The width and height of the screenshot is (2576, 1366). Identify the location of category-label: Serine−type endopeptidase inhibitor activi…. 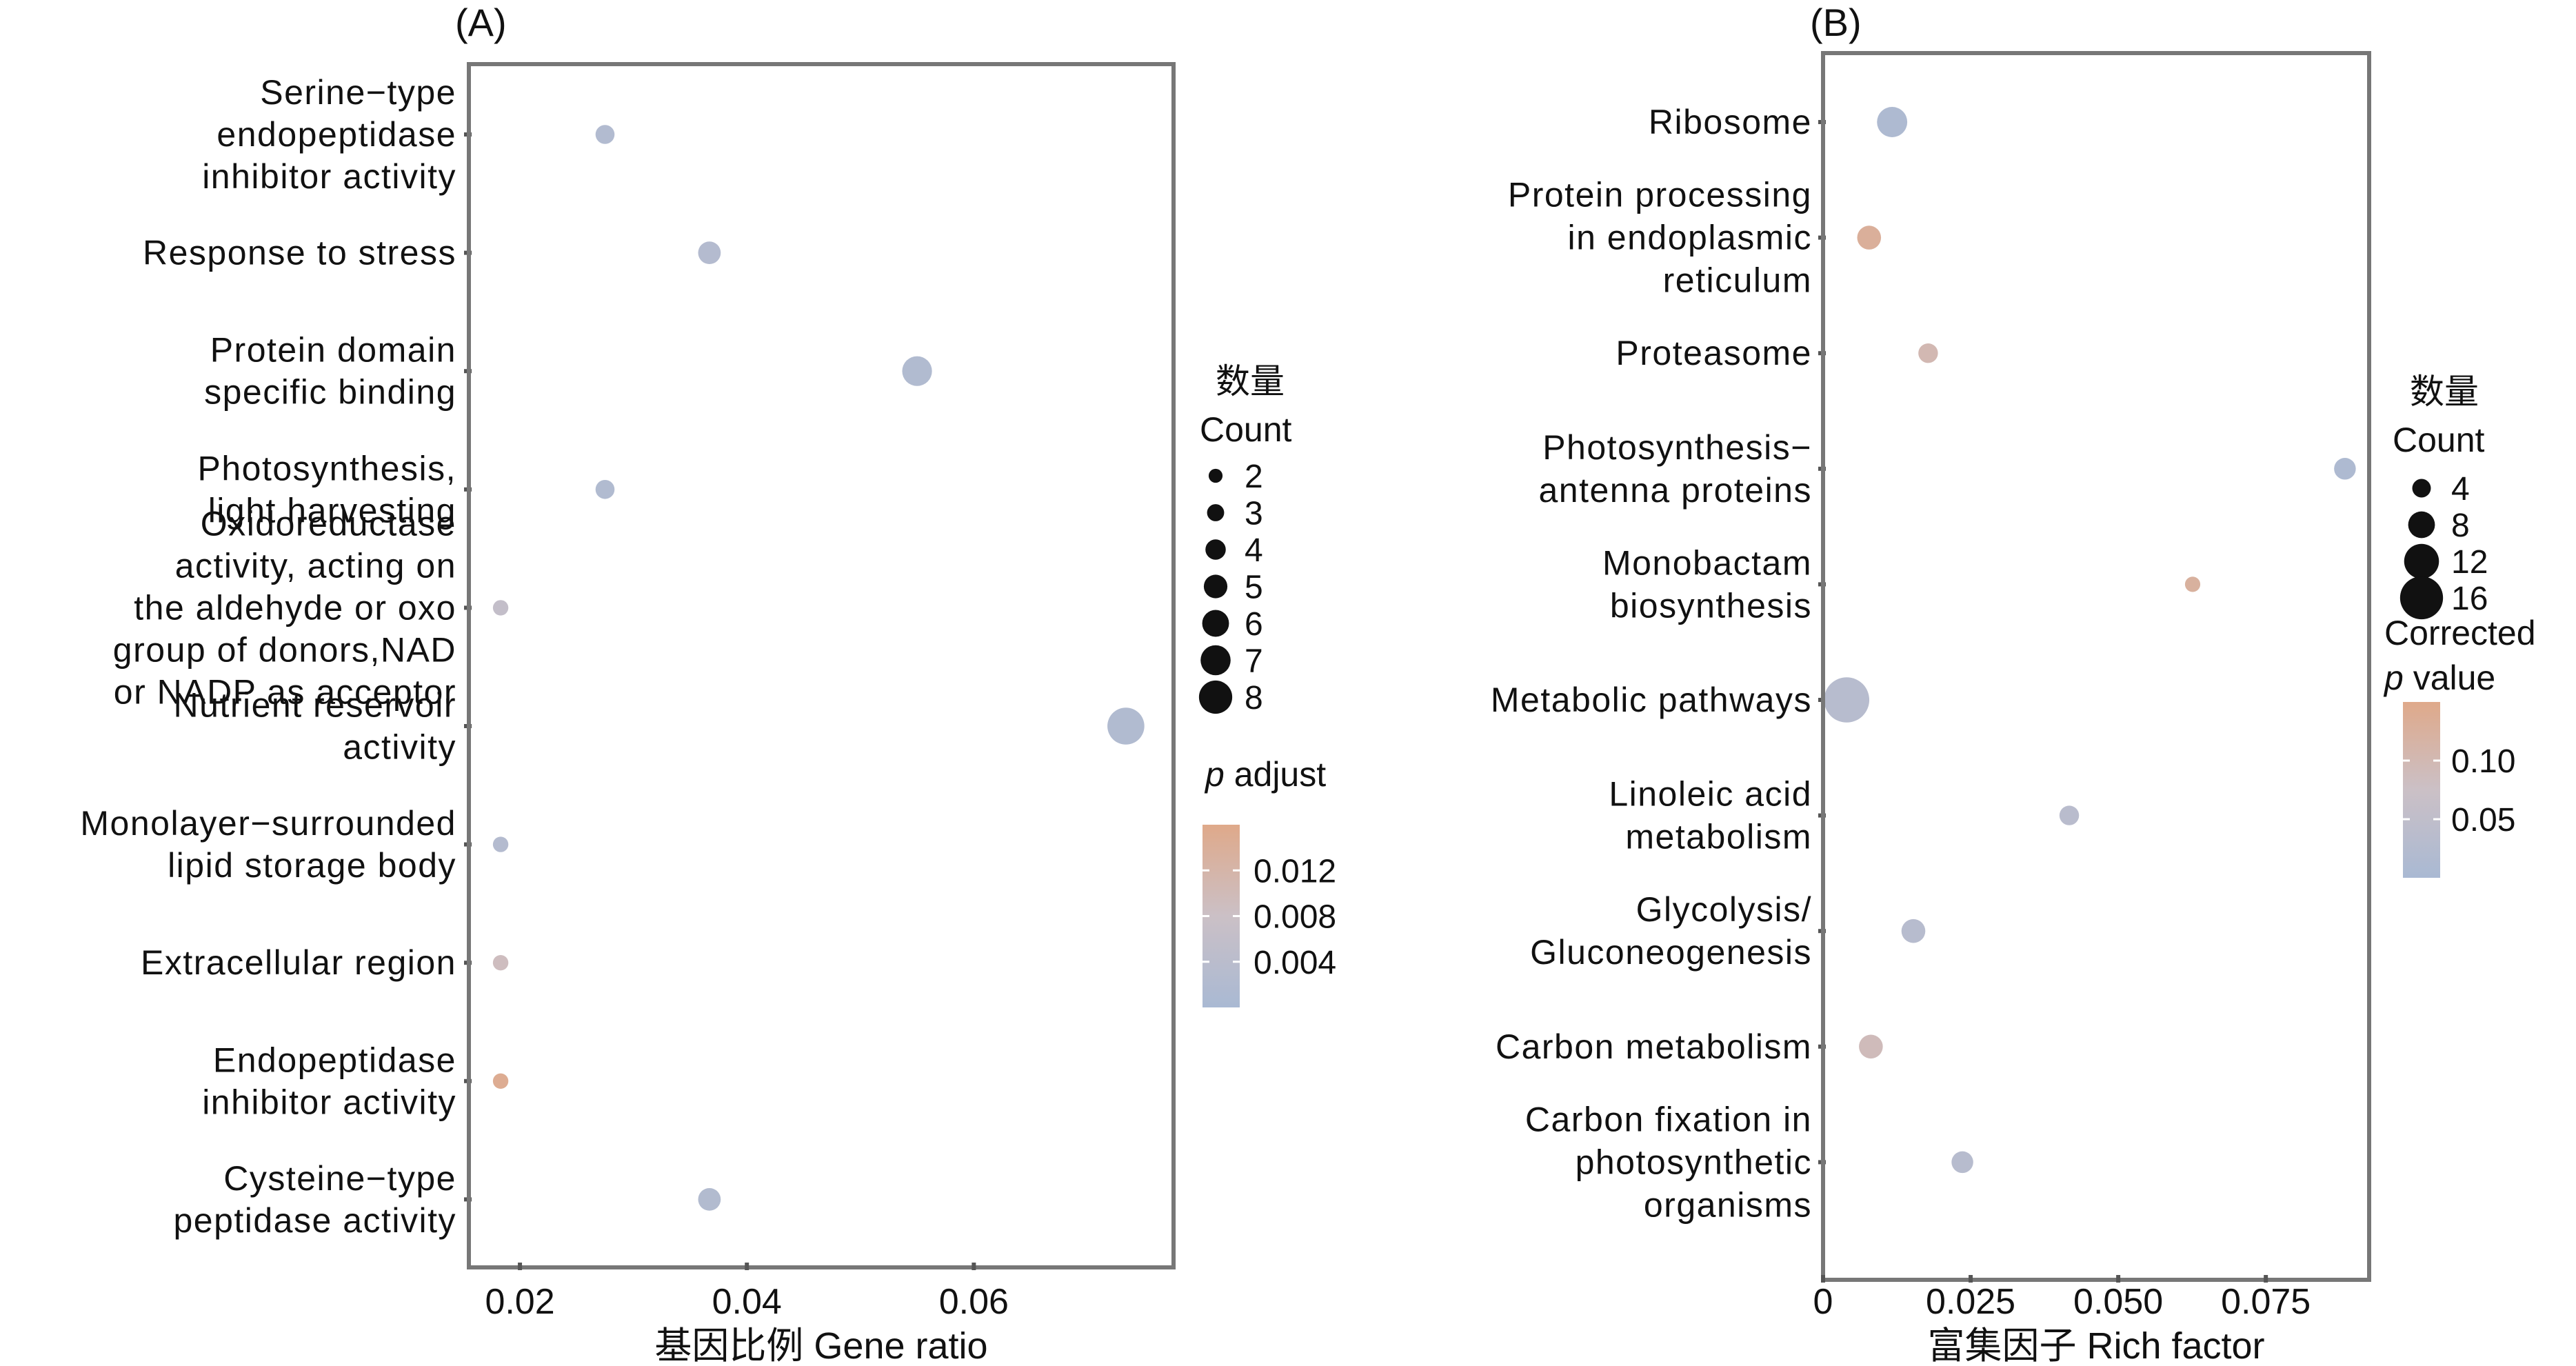
(329, 134).